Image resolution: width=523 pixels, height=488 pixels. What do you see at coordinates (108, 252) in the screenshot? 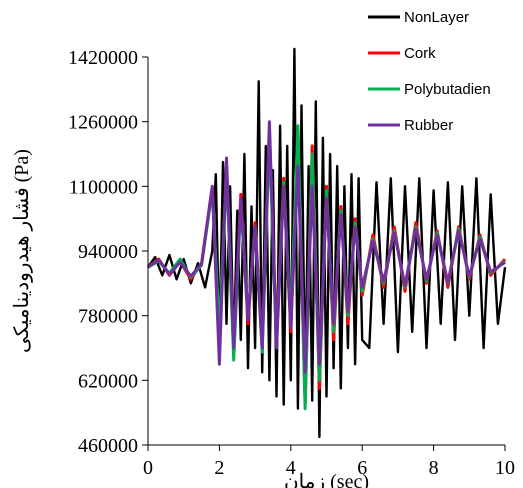
I see `y-tick-label: 940000` at bounding box center [108, 252].